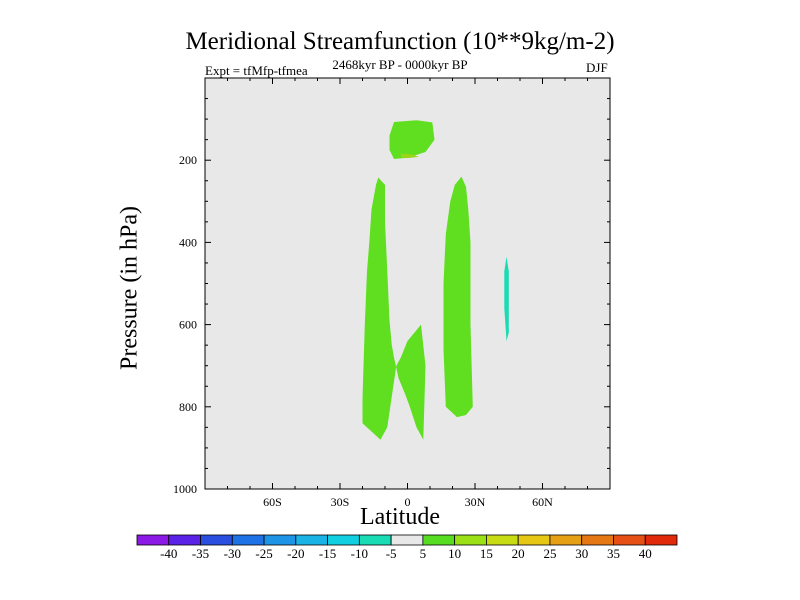  I want to click on experiment-label: Expt = tfMfp-tfmea, so click(256, 70).